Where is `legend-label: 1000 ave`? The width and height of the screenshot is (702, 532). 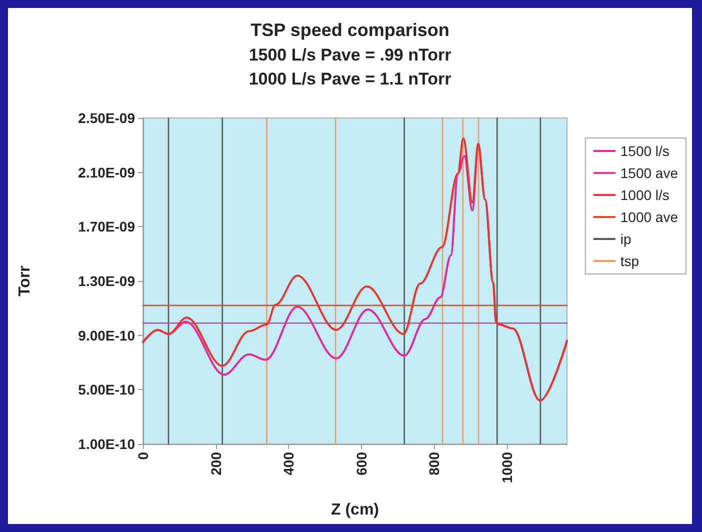
legend-label: 1000 ave is located at coordinates (649, 217).